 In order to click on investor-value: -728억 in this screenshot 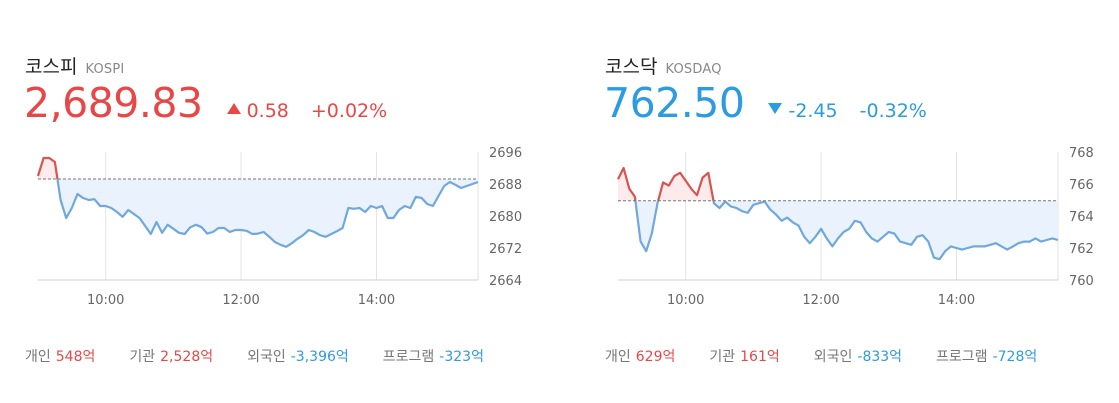, I will do `click(1015, 357)`.